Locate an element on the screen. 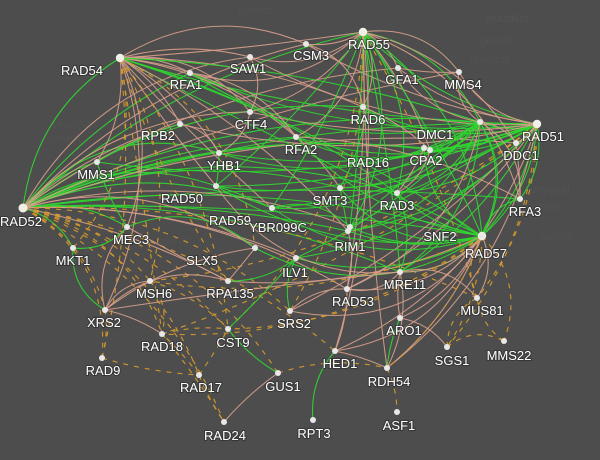  graph-node-dmc1 is located at coordinates (480, 122).